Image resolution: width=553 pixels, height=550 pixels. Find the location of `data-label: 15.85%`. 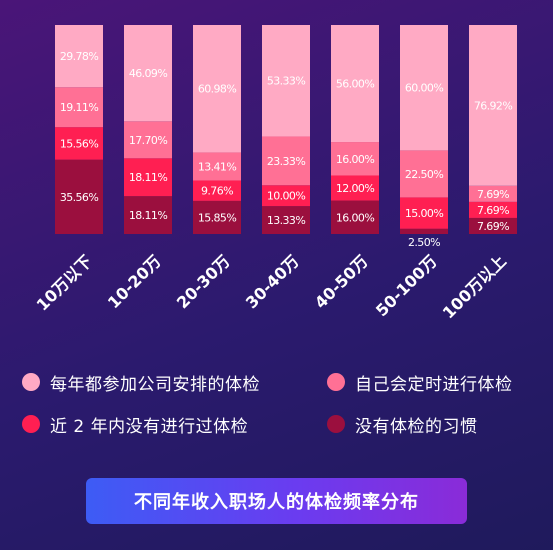

data-label: 15.85% is located at coordinates (217, 217).